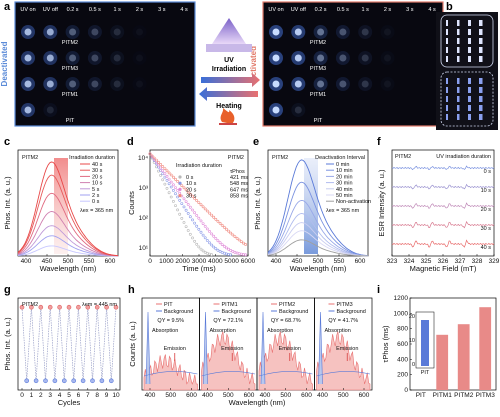  What do you see at coordinates (486, 395) in the screenshot?
I see `x-tick-label: PITM3` at bounding box center [486, 395].